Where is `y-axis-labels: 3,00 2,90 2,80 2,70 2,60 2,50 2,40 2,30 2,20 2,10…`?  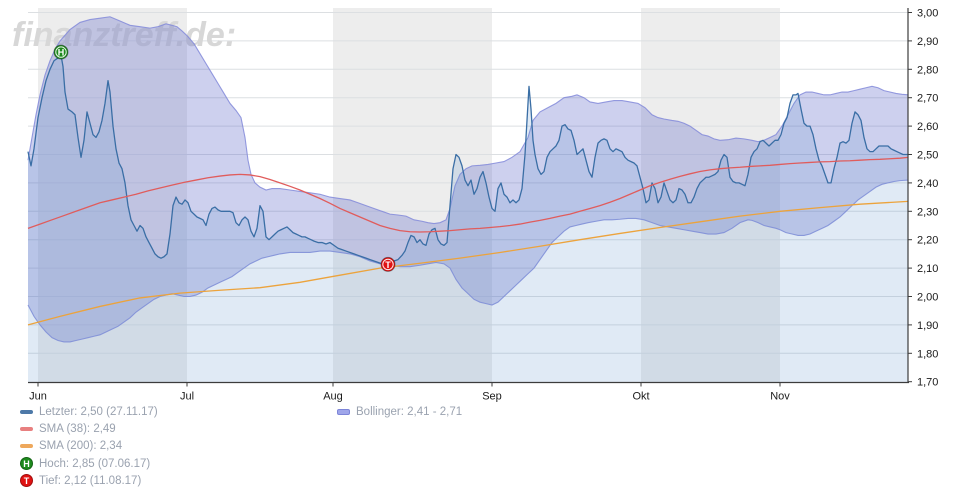
y-axis-labels: 3,00 2,90 2,80 2,70 2,60 2,50 2,40 2,30 2,20 2,10… is located at coordinates (923, 198).